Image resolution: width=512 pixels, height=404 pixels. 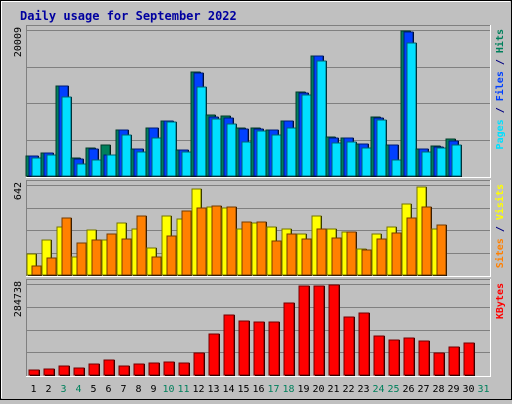 I want to click on day-label: 24, so click(x=378, y=389).